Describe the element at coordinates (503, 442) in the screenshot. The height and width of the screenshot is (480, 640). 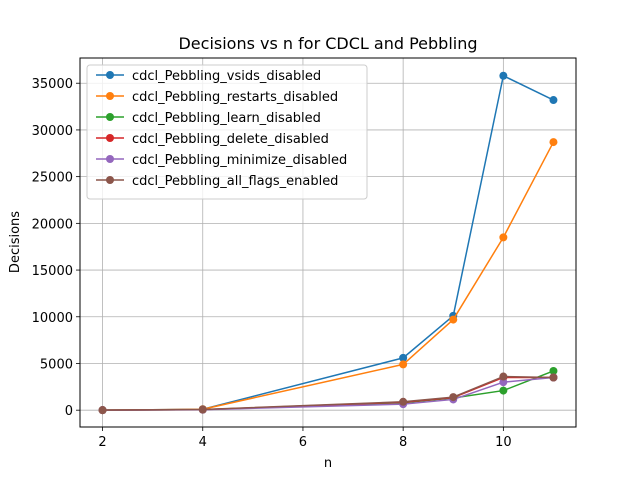
I see `x-tick-label: 10` at that location.